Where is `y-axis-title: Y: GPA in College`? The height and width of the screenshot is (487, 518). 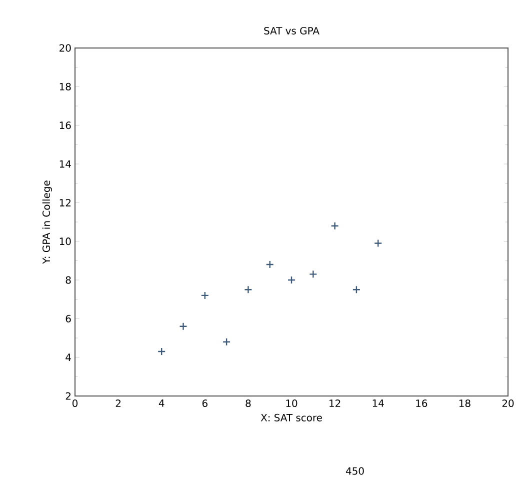 y-axis-title: Y: GPA in College is located at coordinates (47, 222).